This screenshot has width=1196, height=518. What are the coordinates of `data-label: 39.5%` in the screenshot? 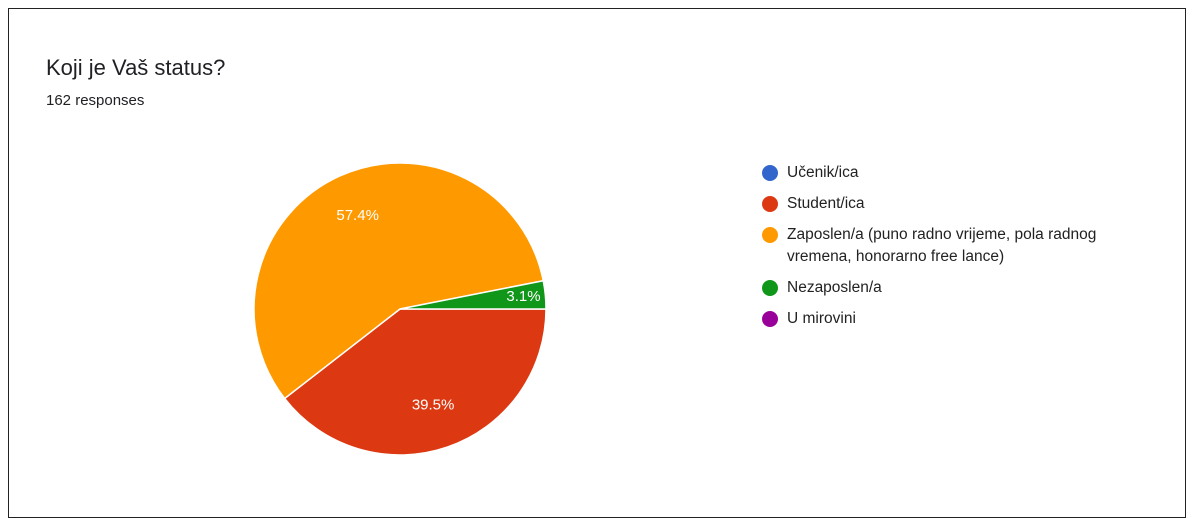 It's located at (433, 405).